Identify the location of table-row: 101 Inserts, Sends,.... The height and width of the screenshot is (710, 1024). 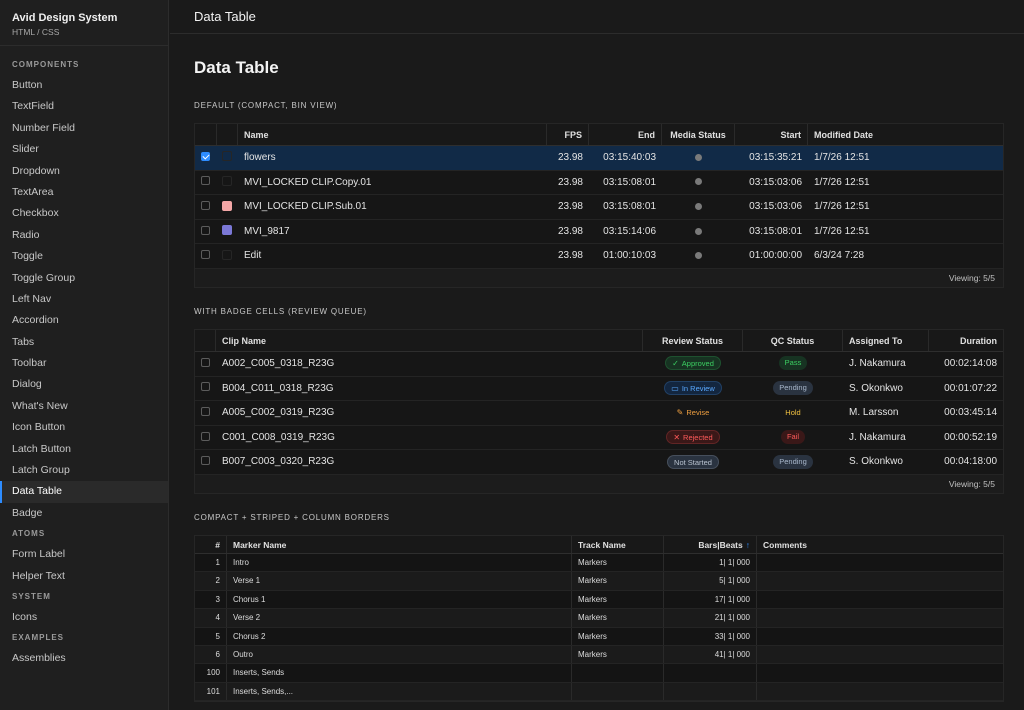
(599, 692).